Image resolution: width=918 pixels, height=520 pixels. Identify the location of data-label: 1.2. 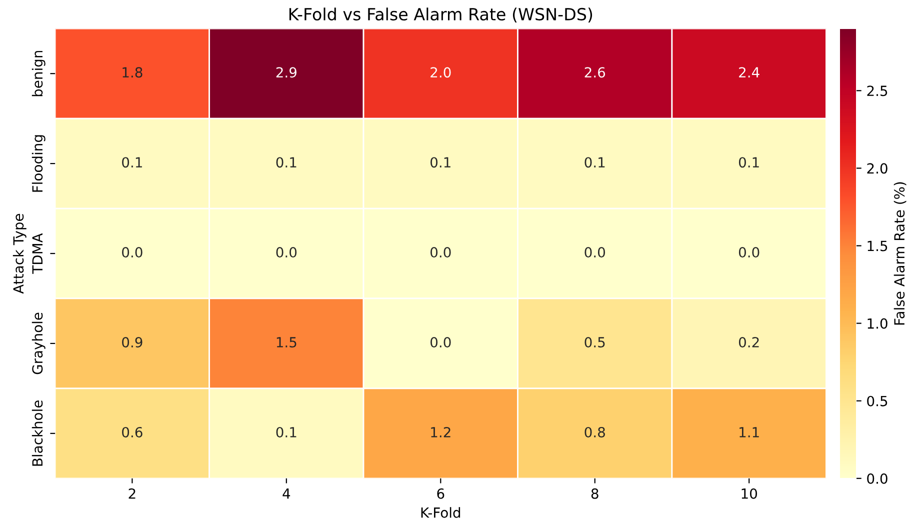
(440, 432).